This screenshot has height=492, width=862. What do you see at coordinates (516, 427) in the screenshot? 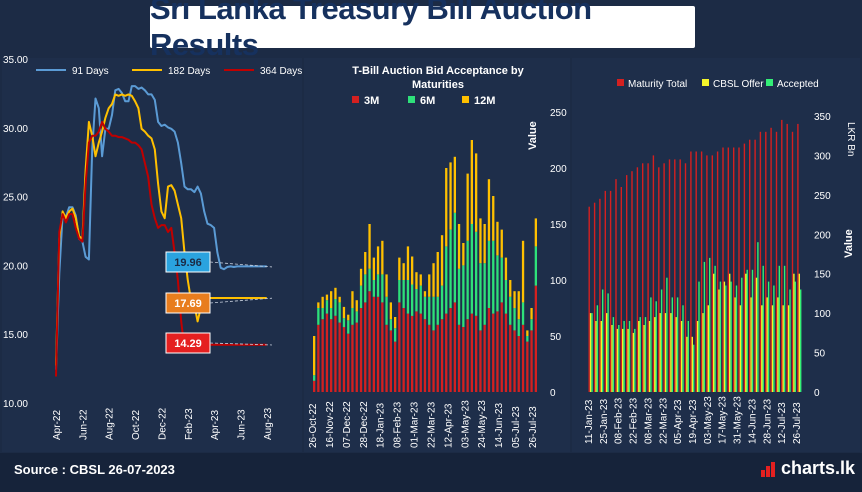
I see `x-tick-label: 05-Jul-23` at bounding box center [516, 427].